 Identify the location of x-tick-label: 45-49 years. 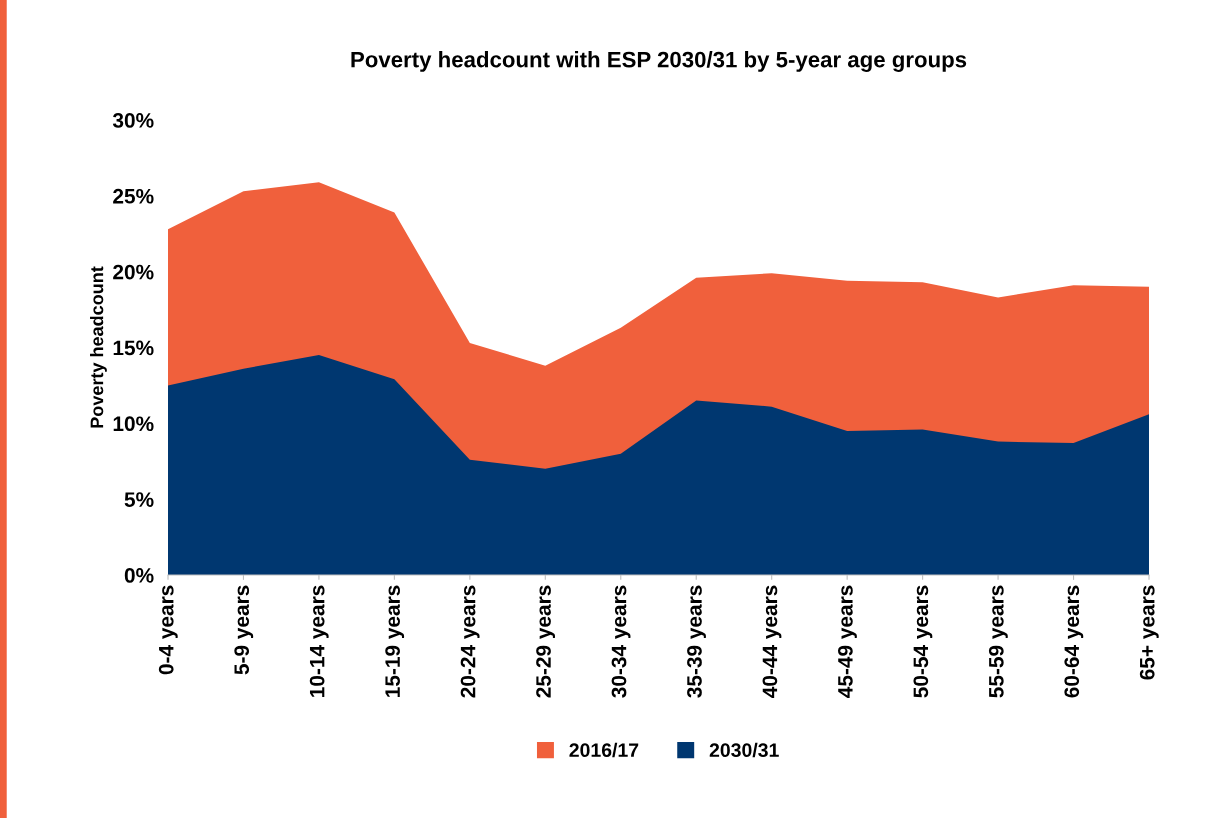
(847, 641).